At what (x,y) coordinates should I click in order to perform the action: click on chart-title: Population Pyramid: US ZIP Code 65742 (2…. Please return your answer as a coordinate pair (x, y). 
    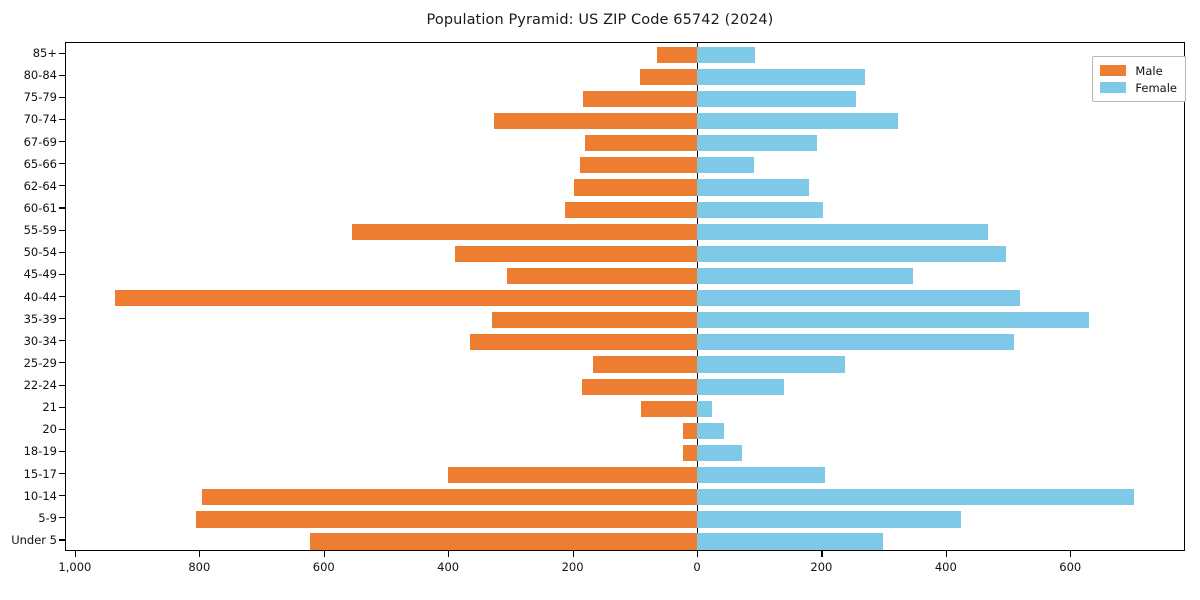
    Looking at the image, I should click on (600, 20).